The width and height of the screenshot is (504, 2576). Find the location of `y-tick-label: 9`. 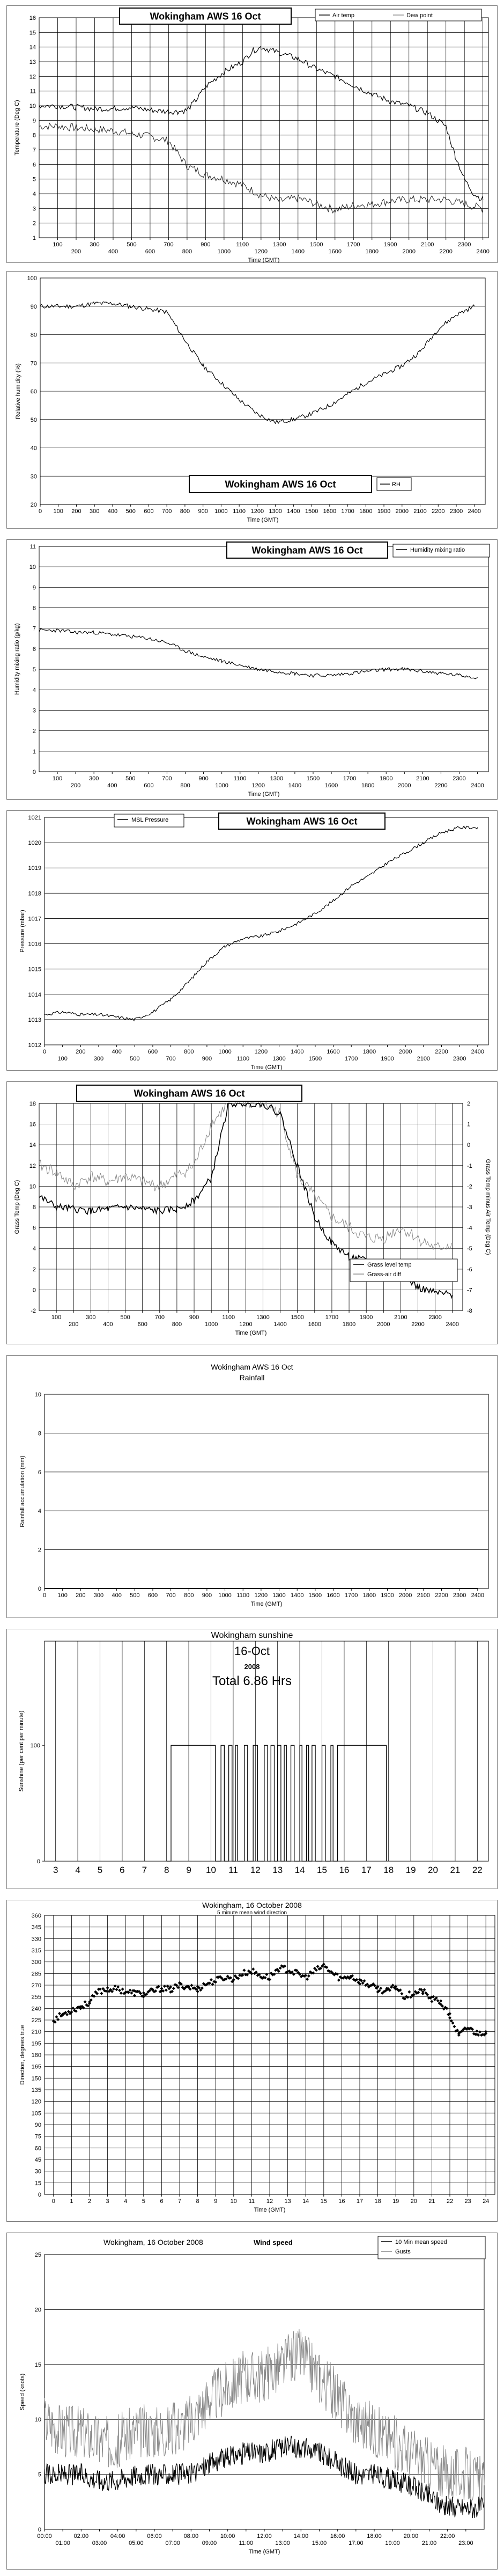

y-tick-label: 9 is located at coordinates (34, 587).